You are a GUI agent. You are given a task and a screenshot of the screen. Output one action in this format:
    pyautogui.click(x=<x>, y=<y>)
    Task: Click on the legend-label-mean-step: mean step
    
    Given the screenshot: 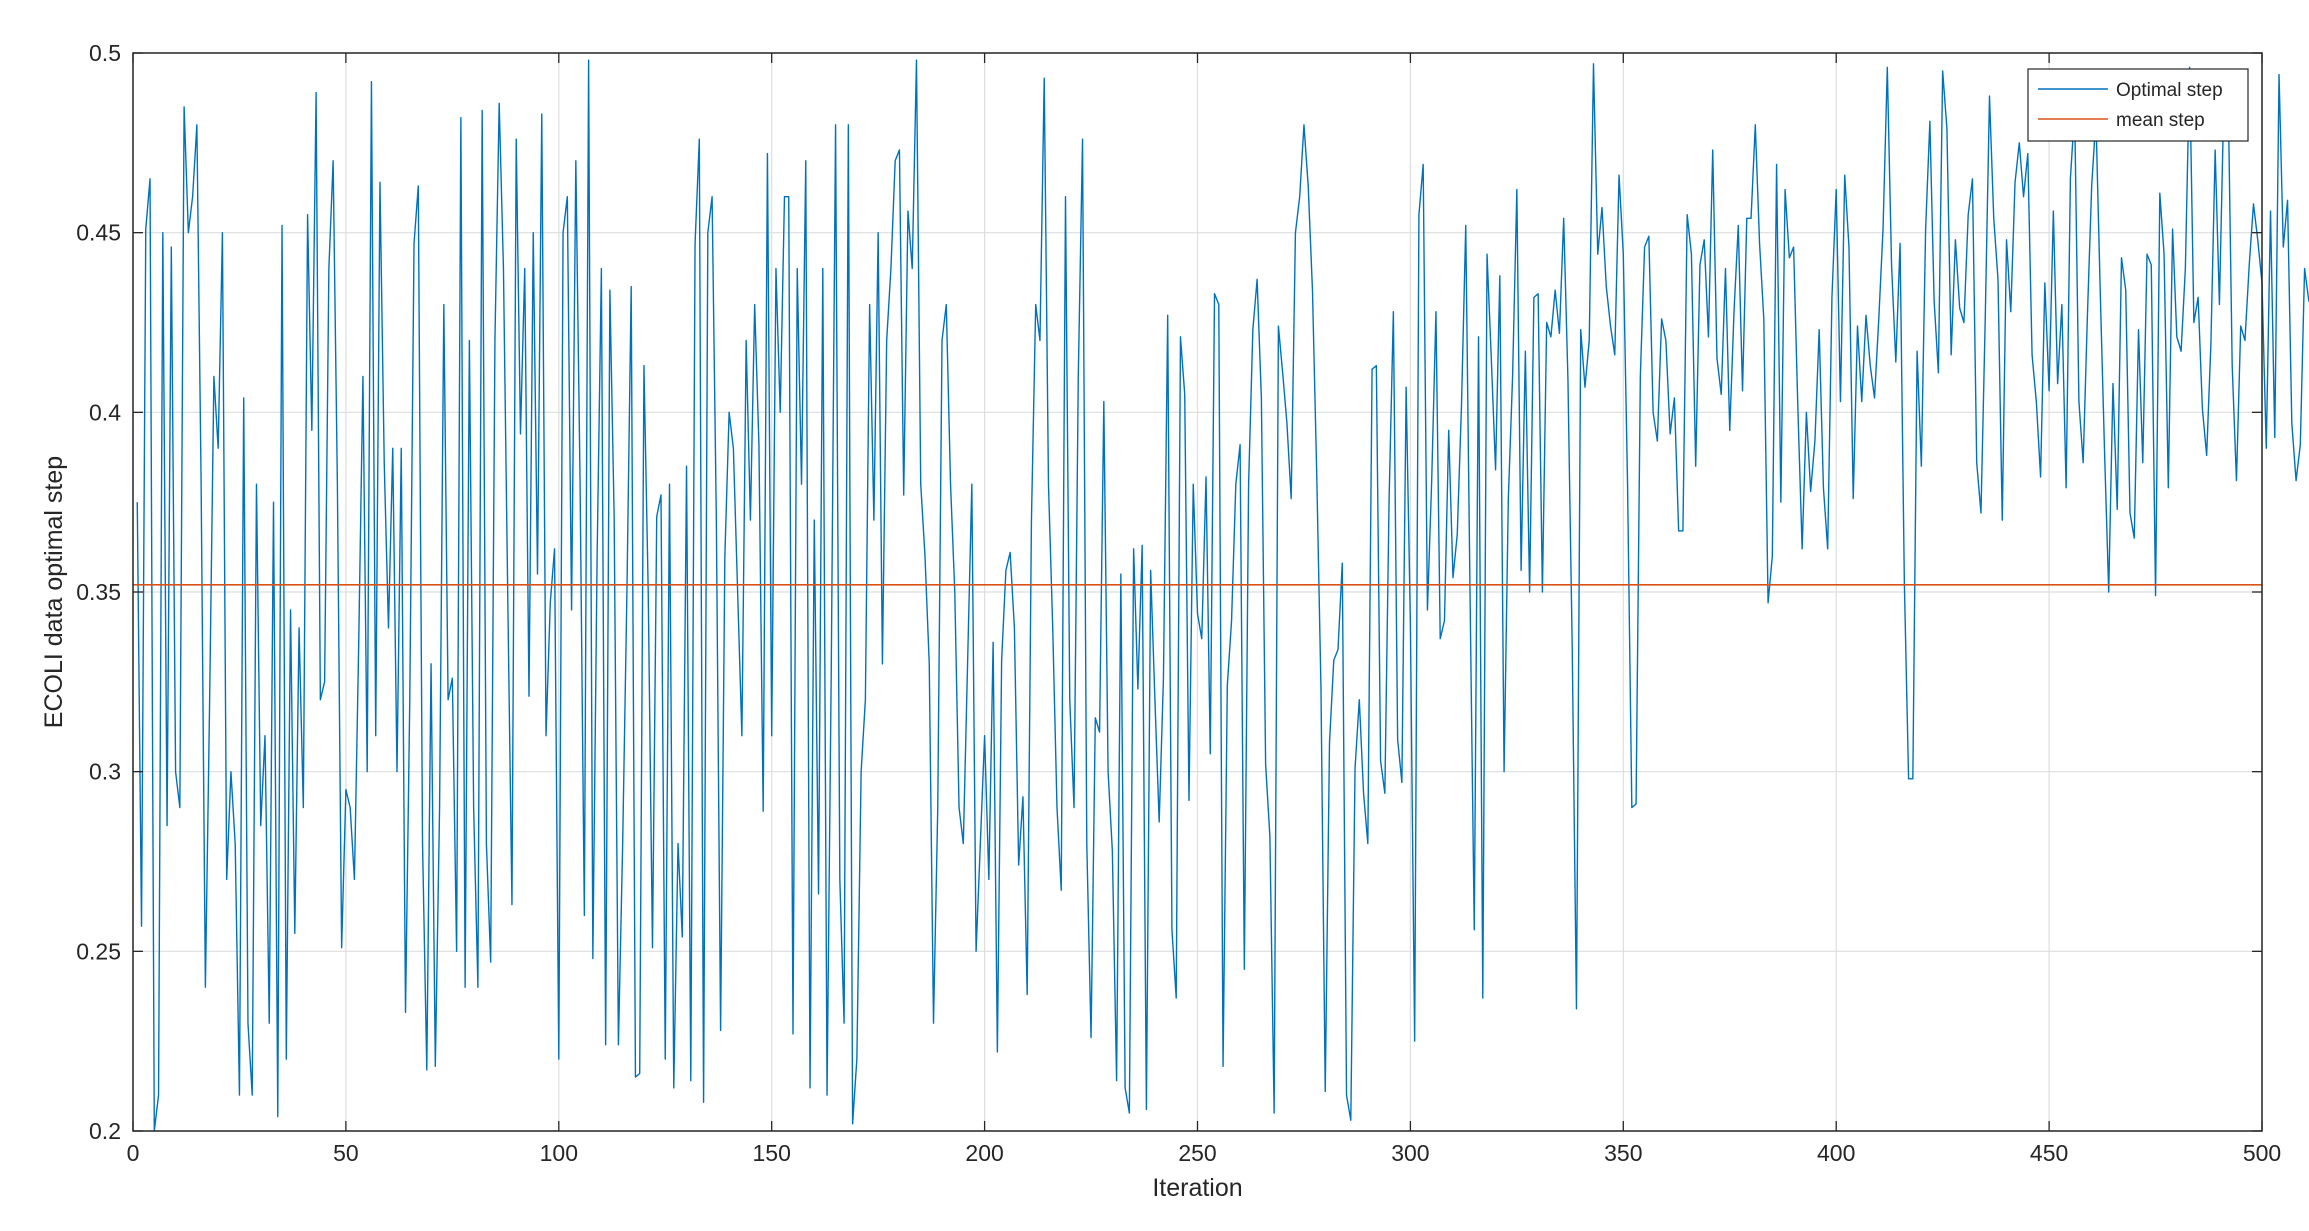 What is the action you would take?
    pyautogui.click(x=2160, y=120)
    